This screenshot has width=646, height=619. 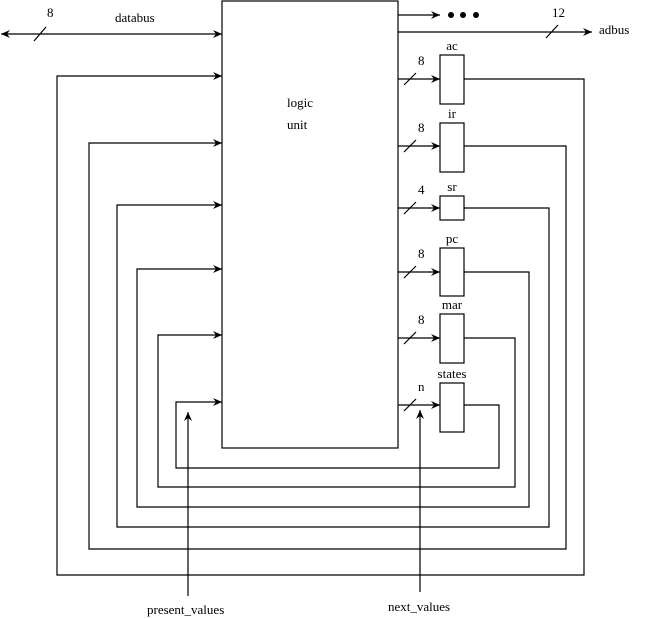 What do you see at coordinates (614, 29) in the screenshot?
I see `adbus-label: adbus` at bounding box center [614, 29].